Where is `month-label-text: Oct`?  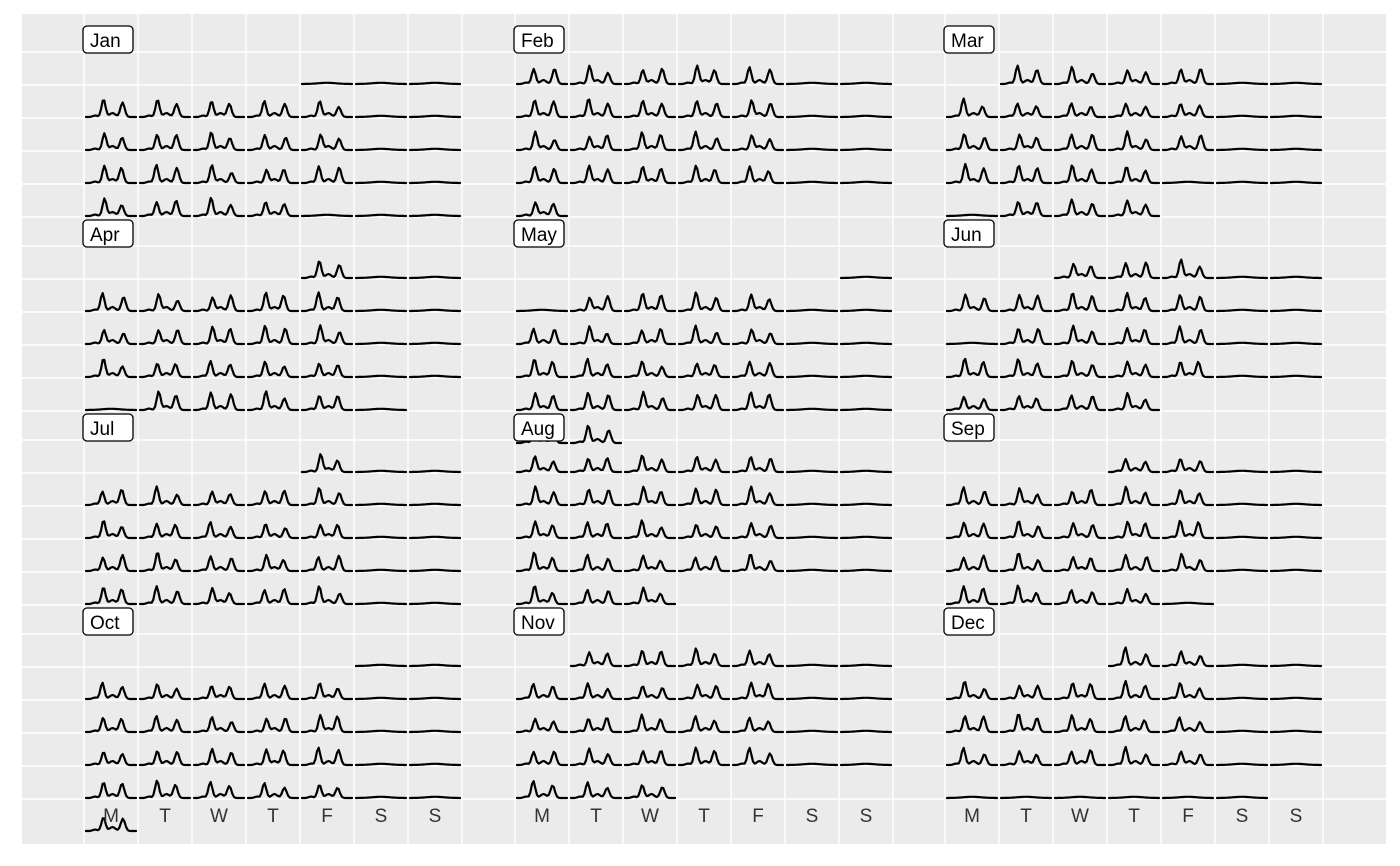
month-label-text: Oct is located at coordinates (105, 623).